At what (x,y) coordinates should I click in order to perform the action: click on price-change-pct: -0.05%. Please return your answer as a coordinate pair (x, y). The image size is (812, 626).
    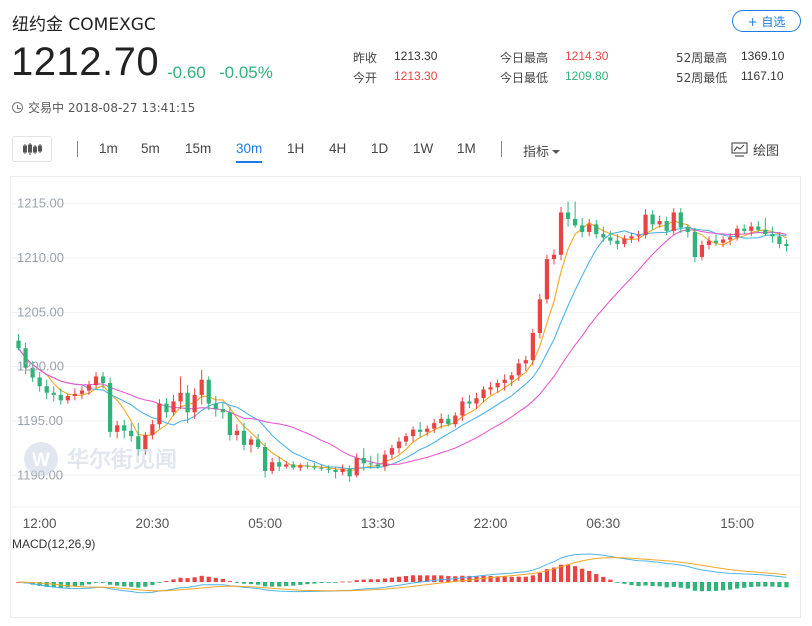
    Looking at the image, I should click on (246, 72).